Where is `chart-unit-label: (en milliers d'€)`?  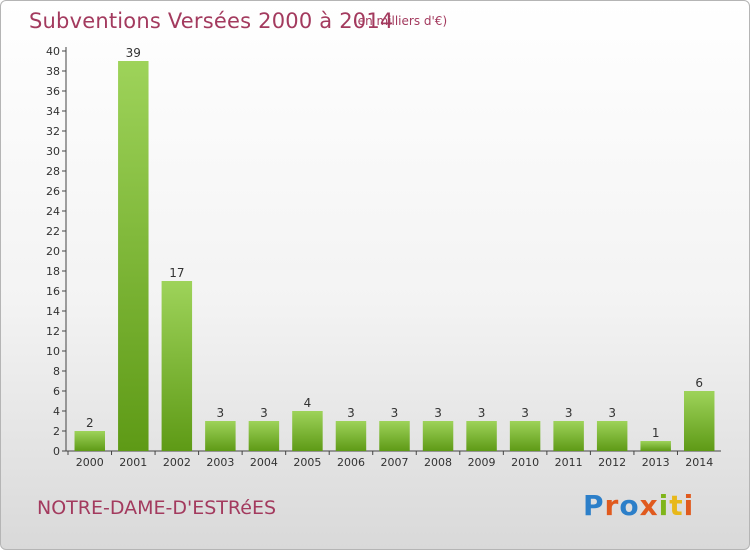 chart-unit-label: (en milliers d'€) is located at coordinates (400, 21).